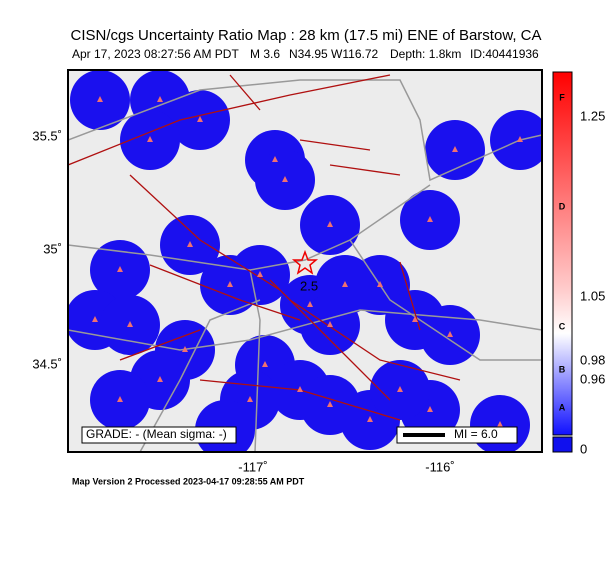  What do you see at coordinates (309, 285) in the screenshot?
I see `contour-label: 2.5` at bounding box center [309, 285].